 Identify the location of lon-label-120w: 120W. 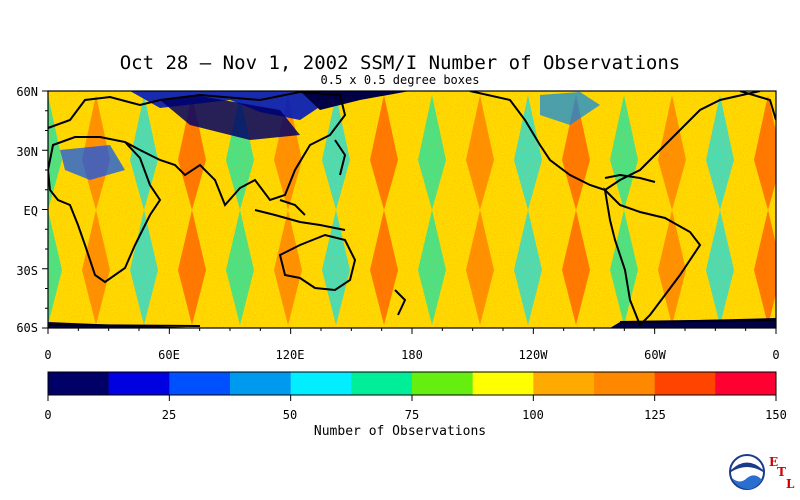
(533, 355).